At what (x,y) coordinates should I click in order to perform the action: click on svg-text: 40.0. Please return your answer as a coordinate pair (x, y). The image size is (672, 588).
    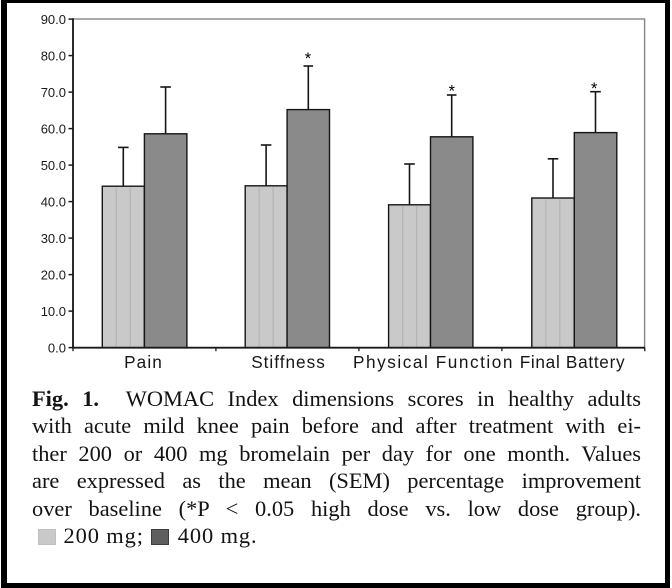
    Looking at the image, I should click on (53, 201).